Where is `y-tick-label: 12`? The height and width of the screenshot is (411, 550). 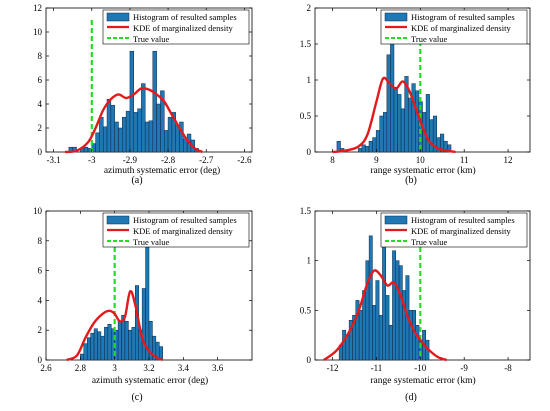
y-tick-label: 12 is located at coordinates (37, 8).